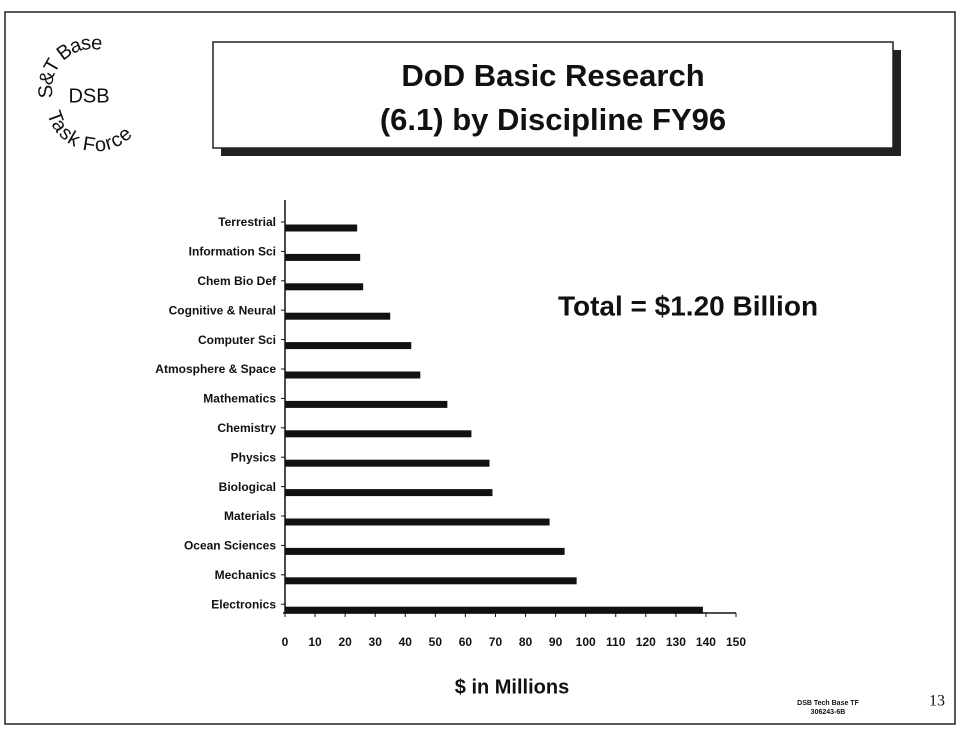 Image resolution: width=960 pixels, height=734 pixels. Describe the element at coordinates (496, 642) in the screenshot. I see `x-tick-label: 70` at that location.